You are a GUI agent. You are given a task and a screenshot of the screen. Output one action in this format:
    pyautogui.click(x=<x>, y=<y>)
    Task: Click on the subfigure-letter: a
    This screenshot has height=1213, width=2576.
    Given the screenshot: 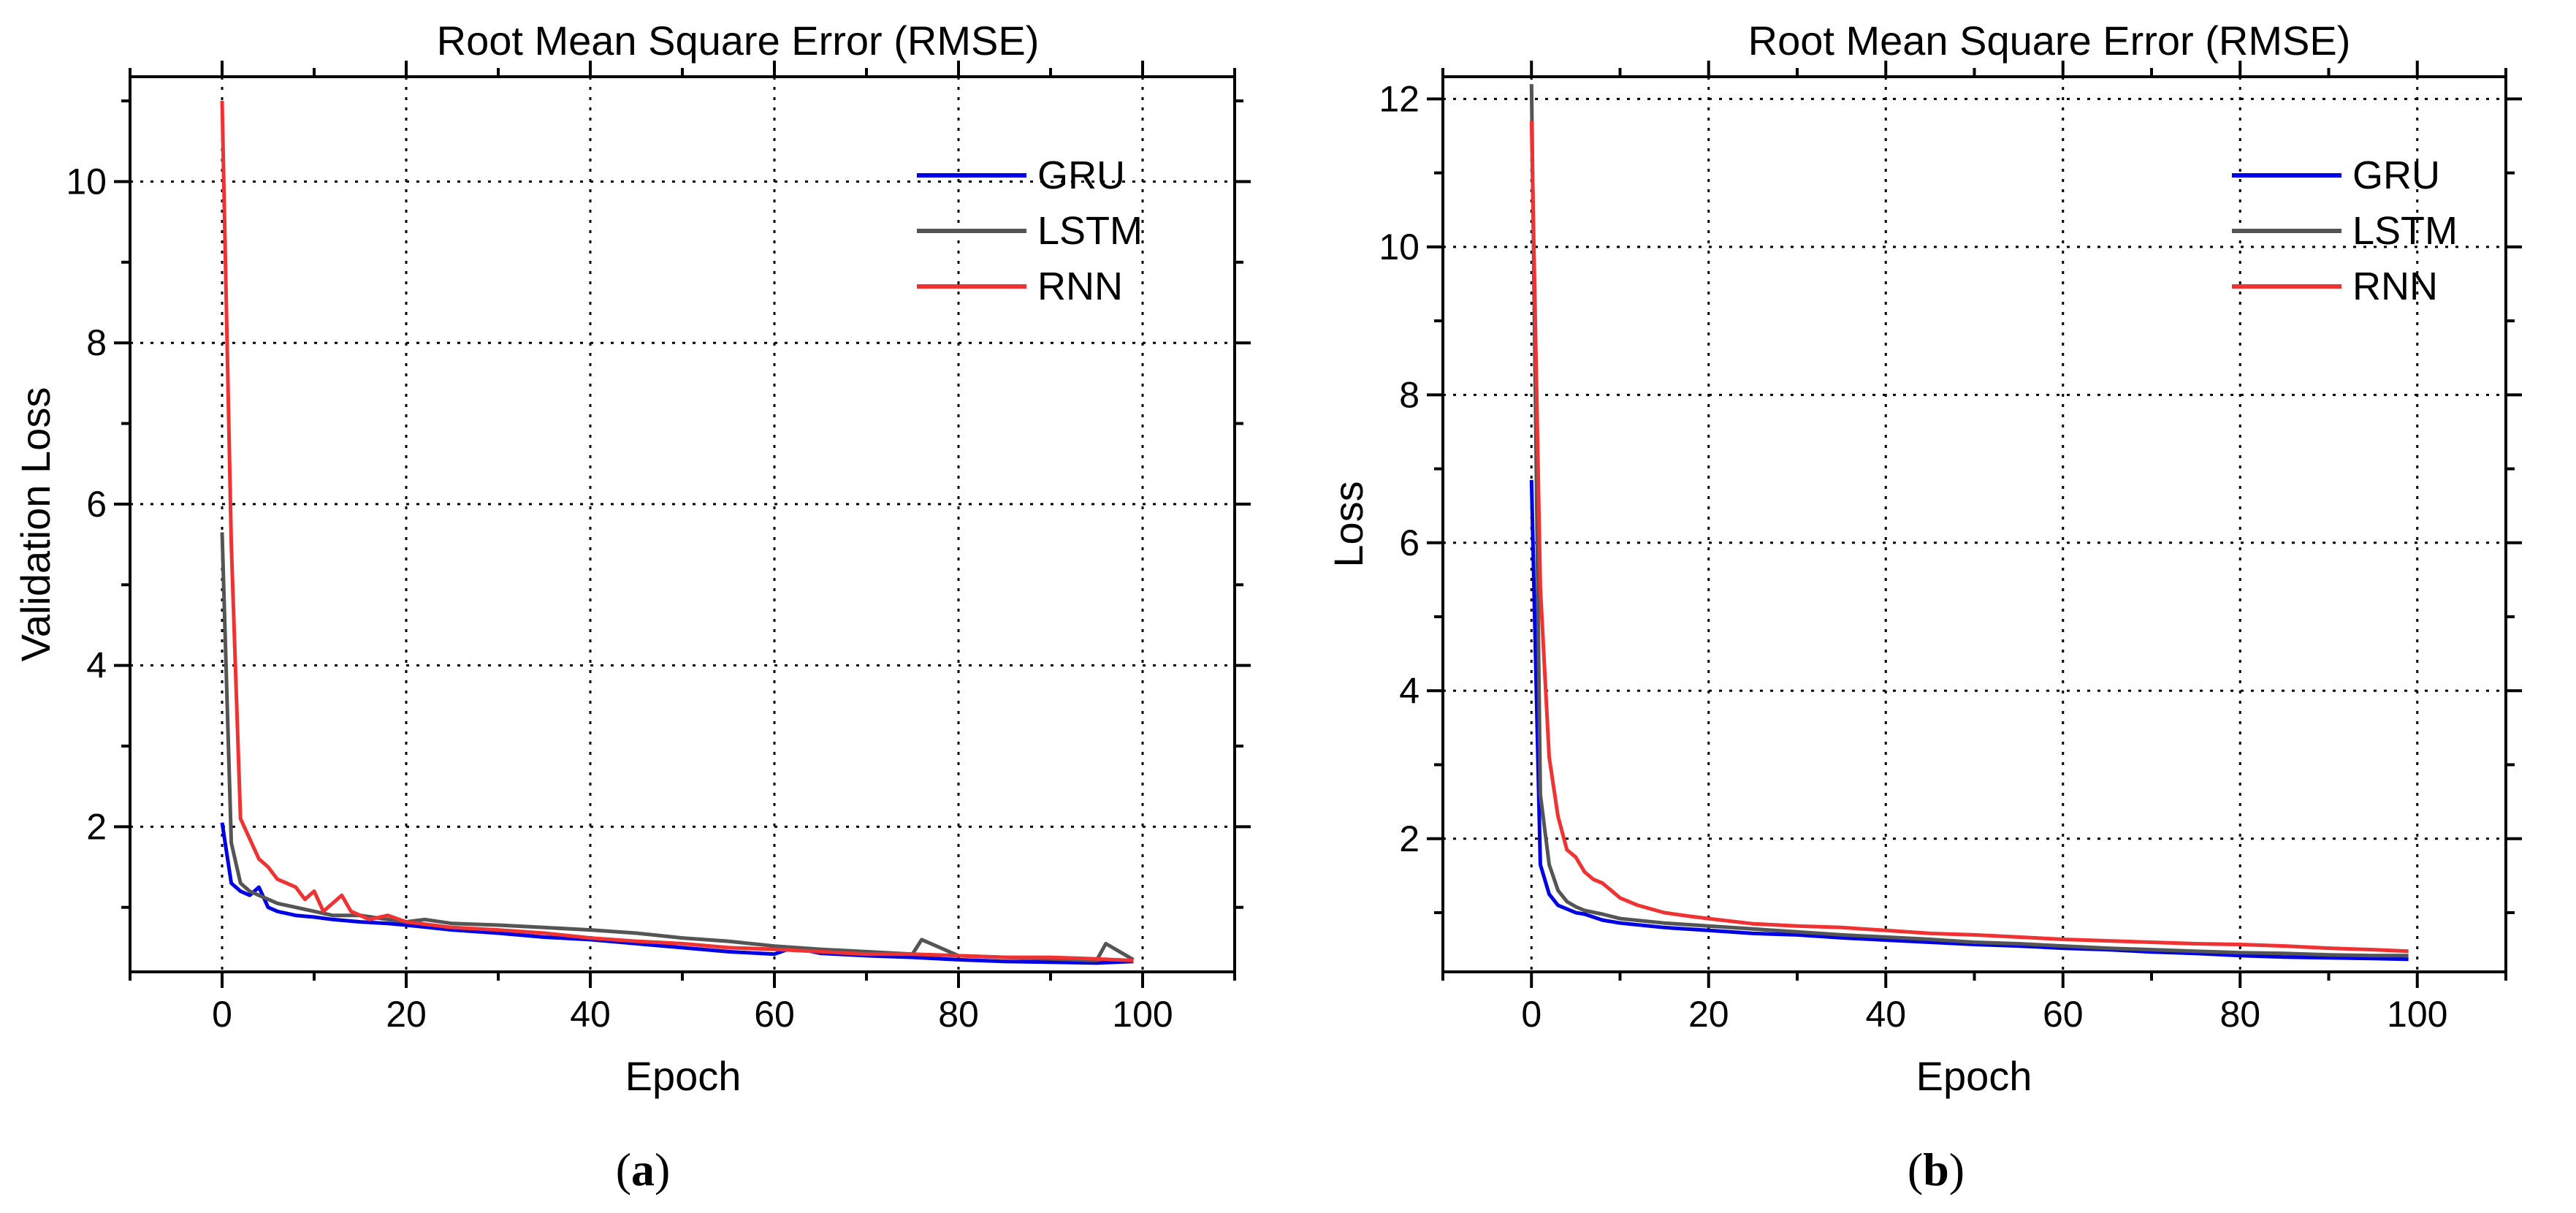 What is the action you would take?
    pyautogui.click(x=643, y=1169)
    